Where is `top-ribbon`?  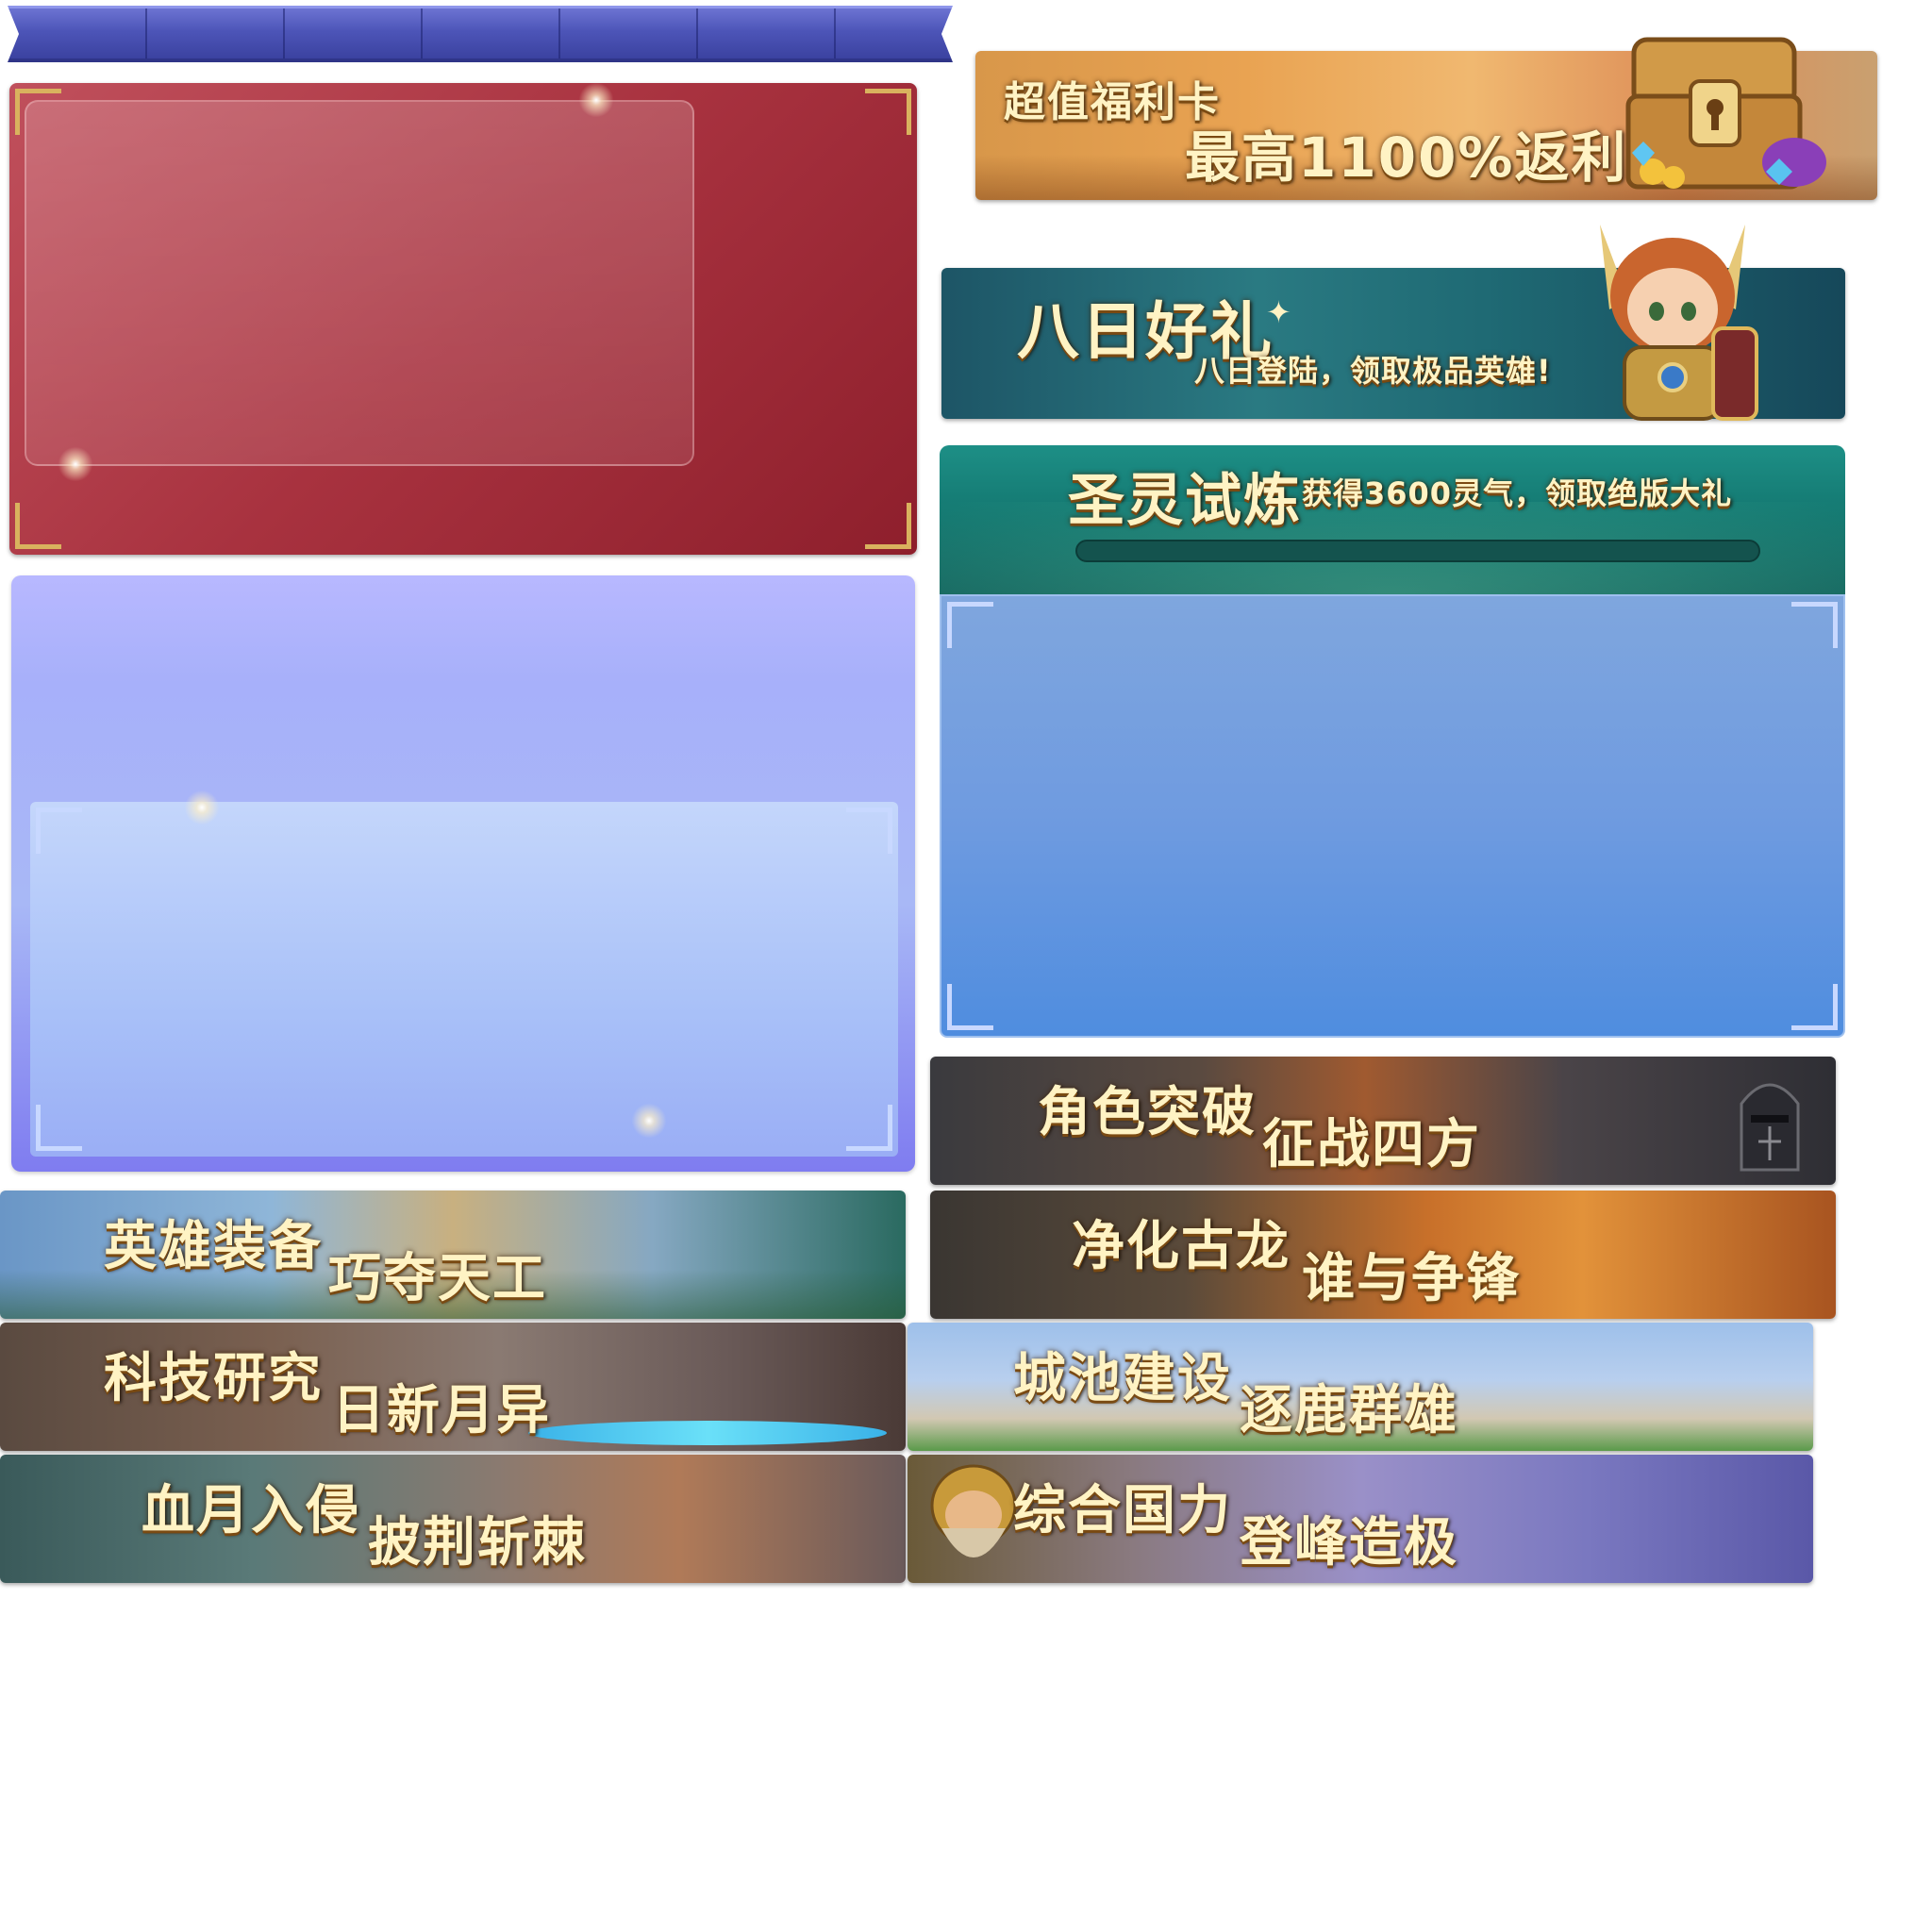 top-ribbon is located at coordinates (481, 34).